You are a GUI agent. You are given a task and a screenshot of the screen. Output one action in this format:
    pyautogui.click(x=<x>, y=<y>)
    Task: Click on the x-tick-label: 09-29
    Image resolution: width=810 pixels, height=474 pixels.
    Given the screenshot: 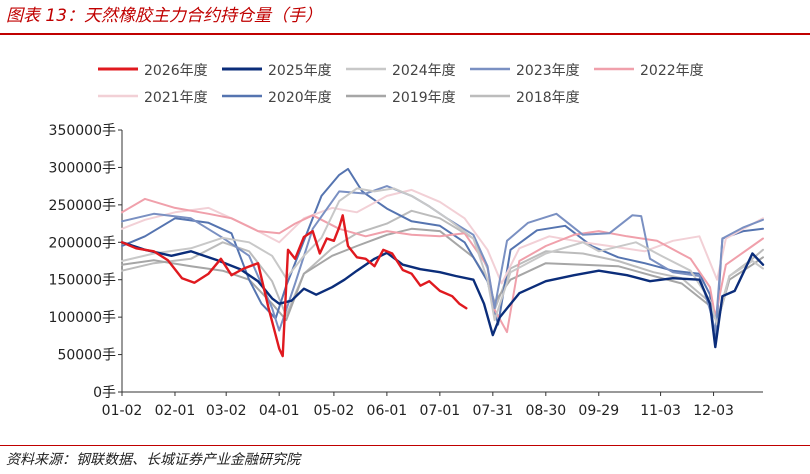 What is the action you would take?
    pyautogui.click(x=598, y=411)
    